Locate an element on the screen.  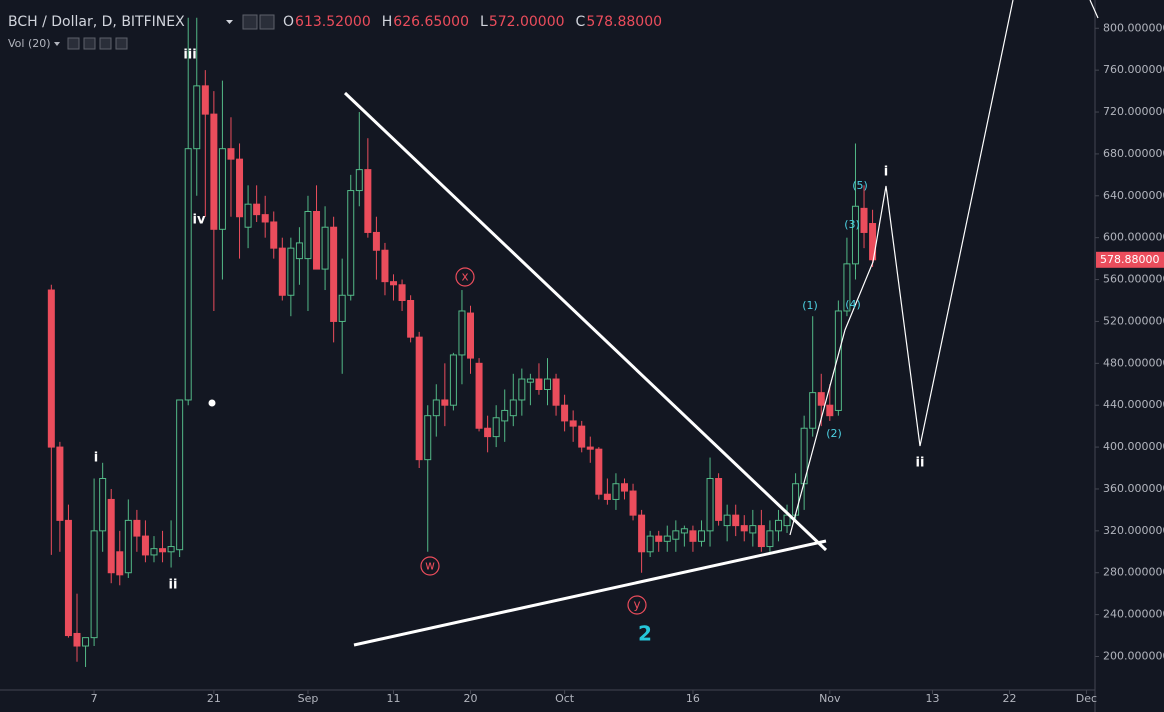
annotation: iii is located at coordinates (189, 55).